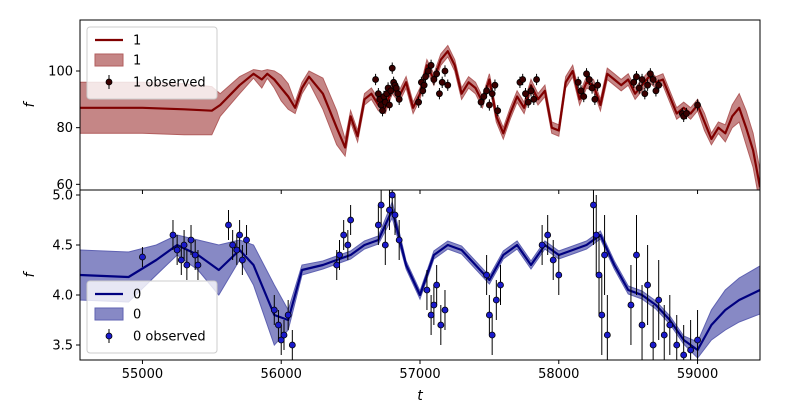 Image resolution: width=800 pixels, height=400 pixels. Describe the element at coordinates (64, 128) in the screenshot. I see `top-y-tick-label: 80` at that location.